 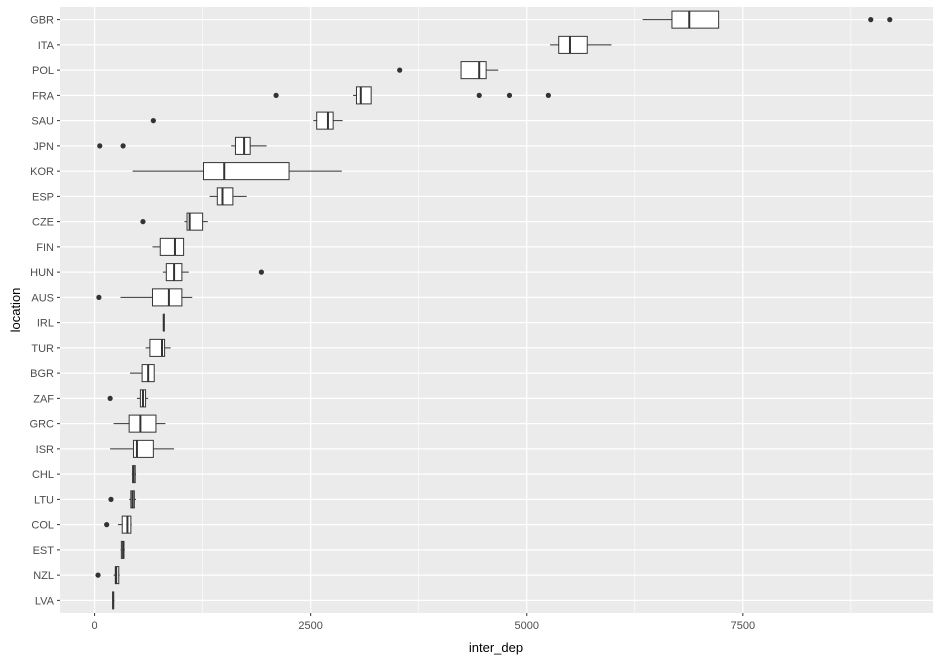 What do you see at coordinates (44, 500) in the screenshot?
I see `y-tick-label: LTU` at bounding box center [44, 500].